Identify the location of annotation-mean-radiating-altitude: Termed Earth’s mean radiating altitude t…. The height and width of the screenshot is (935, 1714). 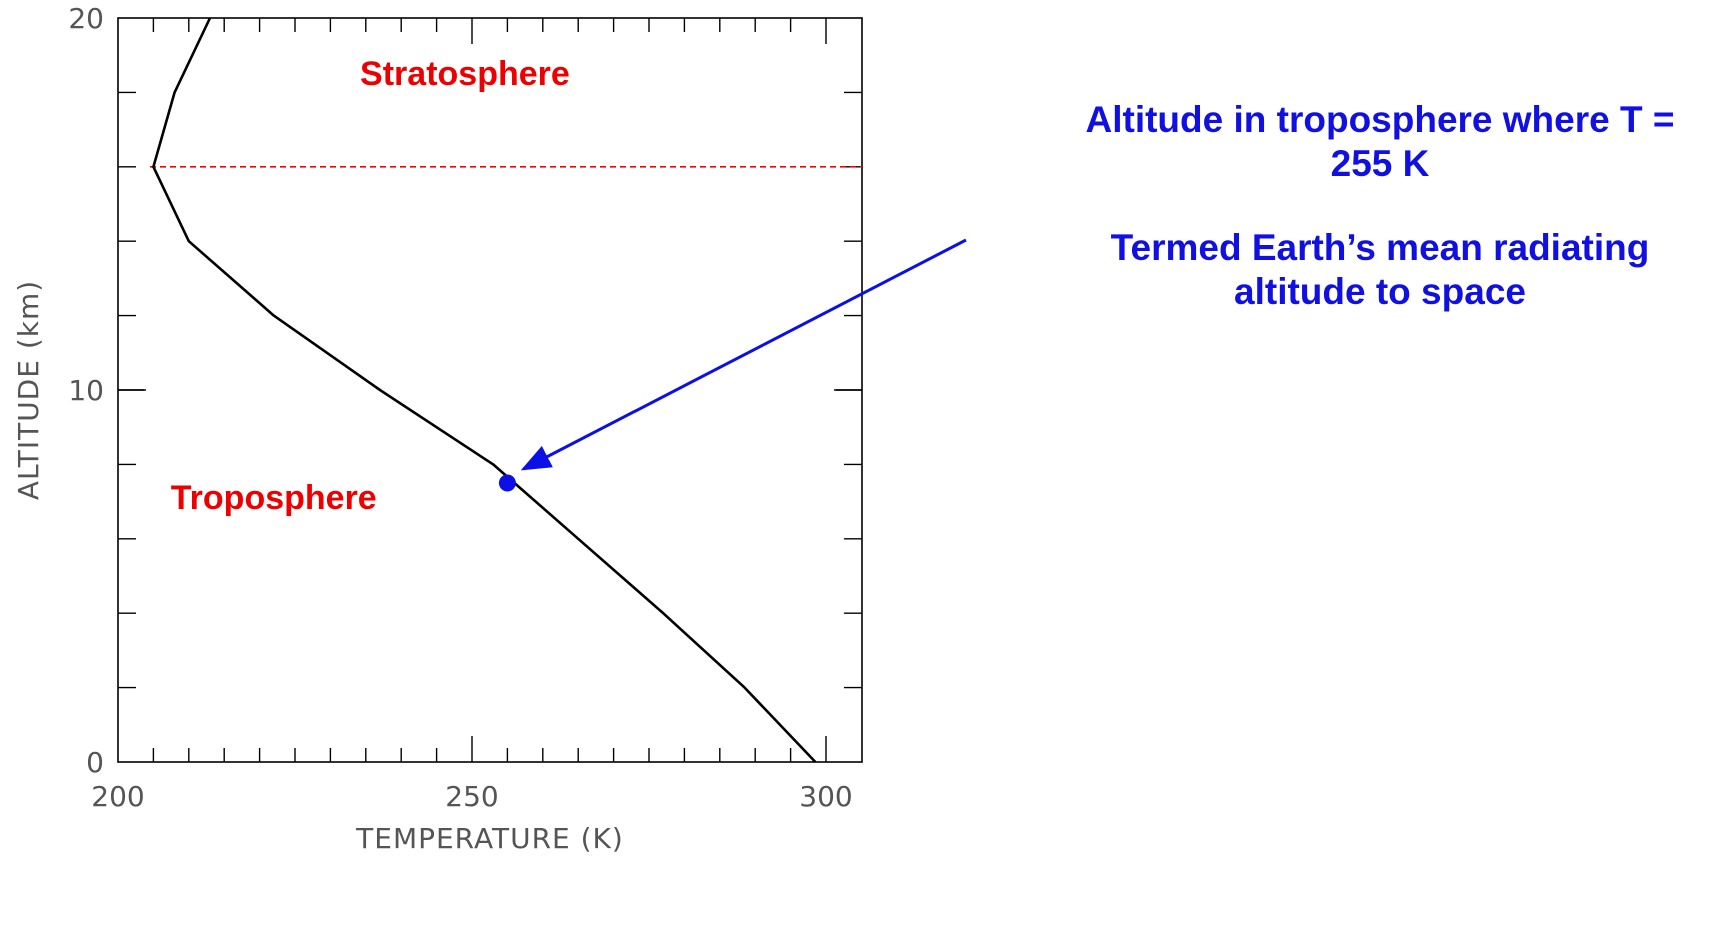
(1380, 269).